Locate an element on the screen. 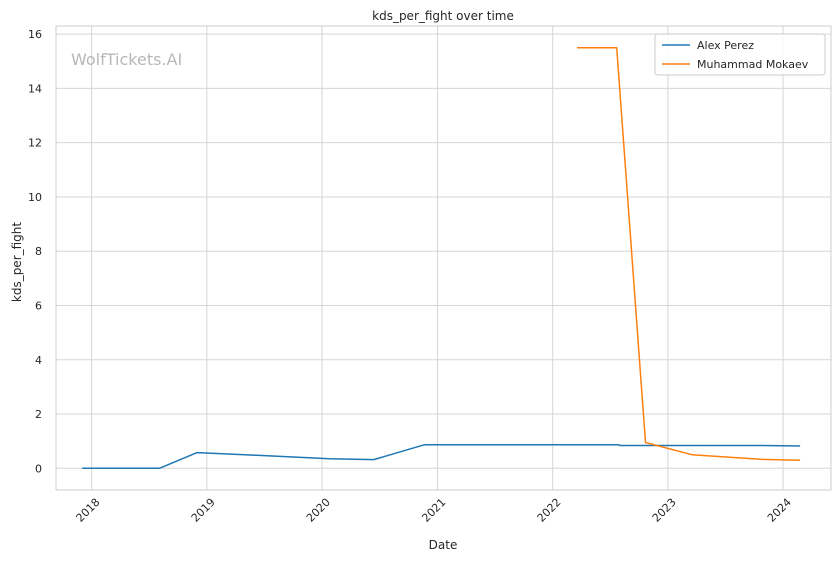 The width and height of the screenshot is (840, 561). y-tick-label: 12 is located at coordinates (35, 143).